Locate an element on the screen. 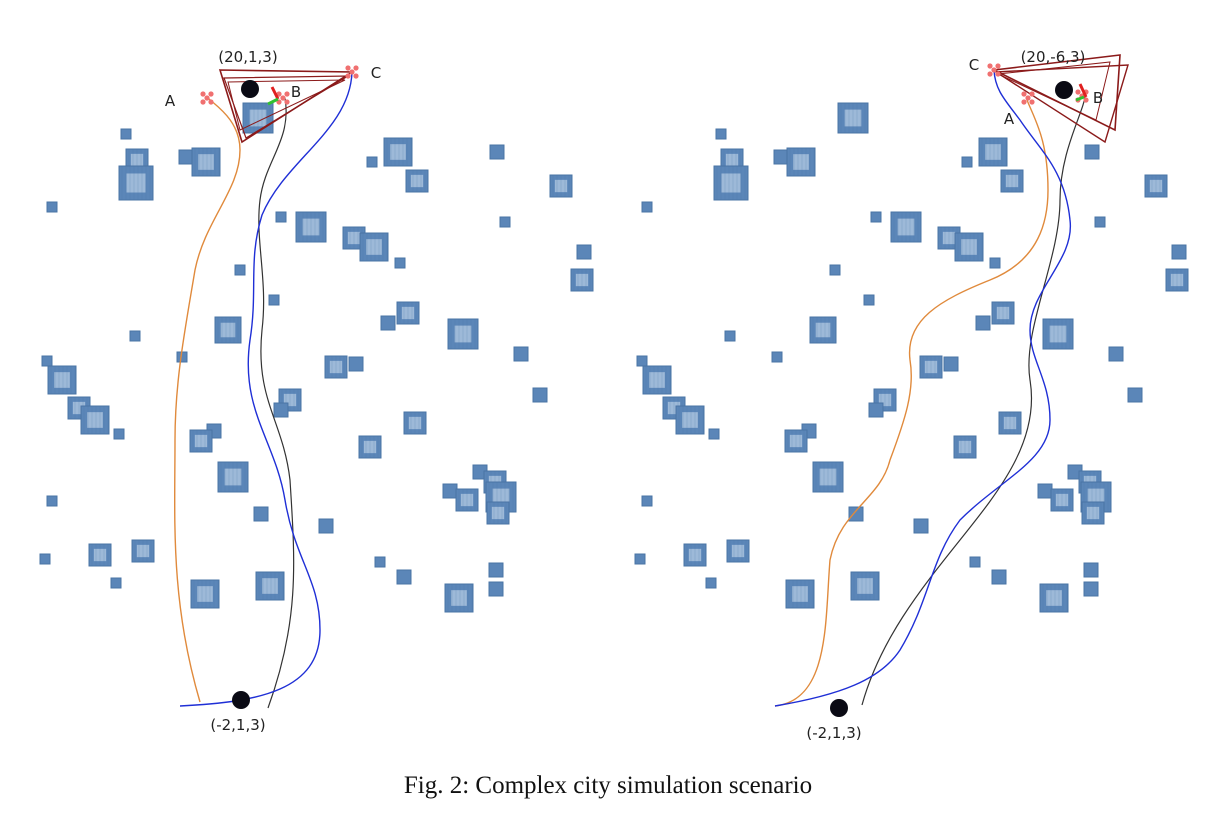 Image resolution: width=1216 pixels, height=820 pixels. start-coordinate-label: (-2,1,3) is located at coordinates (237, 725).